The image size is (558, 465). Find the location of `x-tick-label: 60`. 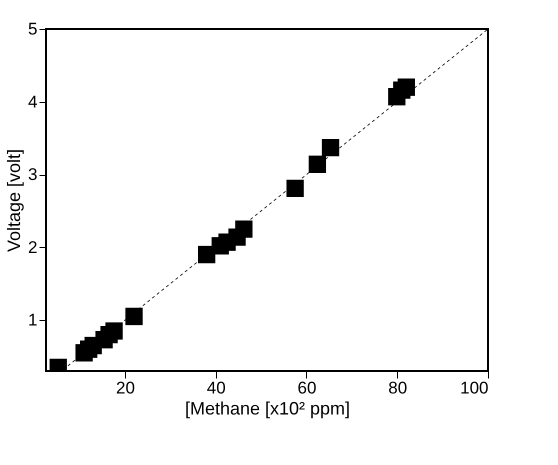

x-tick-label: 60 is located at coordinates (307, 388).